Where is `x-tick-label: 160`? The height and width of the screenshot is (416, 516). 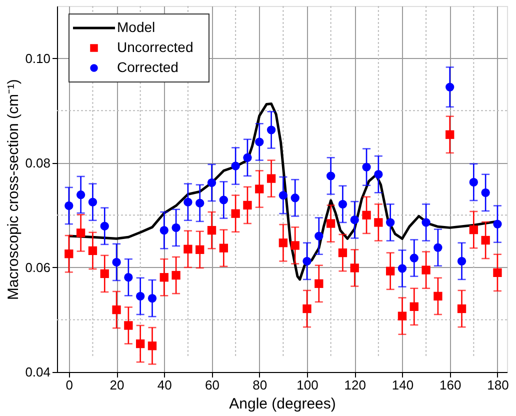
x-tick-label: 160 is located at coordinates (451, 385).